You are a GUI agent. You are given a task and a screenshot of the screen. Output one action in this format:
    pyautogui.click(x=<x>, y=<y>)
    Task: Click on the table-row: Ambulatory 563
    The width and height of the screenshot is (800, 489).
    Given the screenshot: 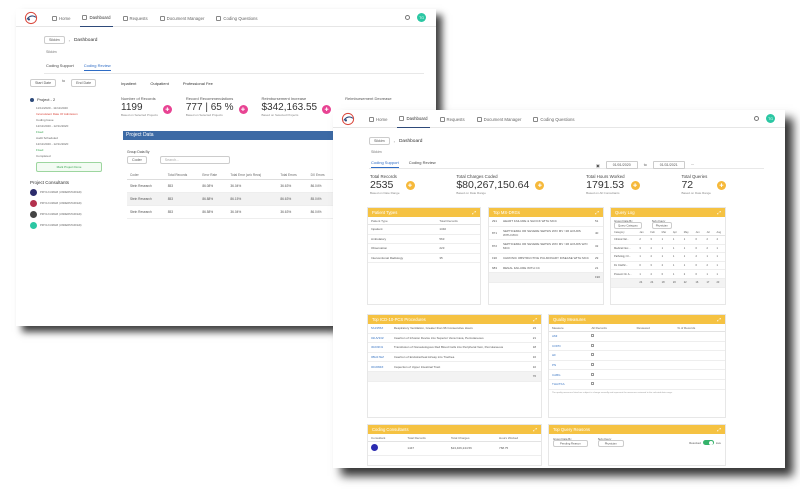 What is the action you would take?
    pyautogui.click(x=424, y=239)
    